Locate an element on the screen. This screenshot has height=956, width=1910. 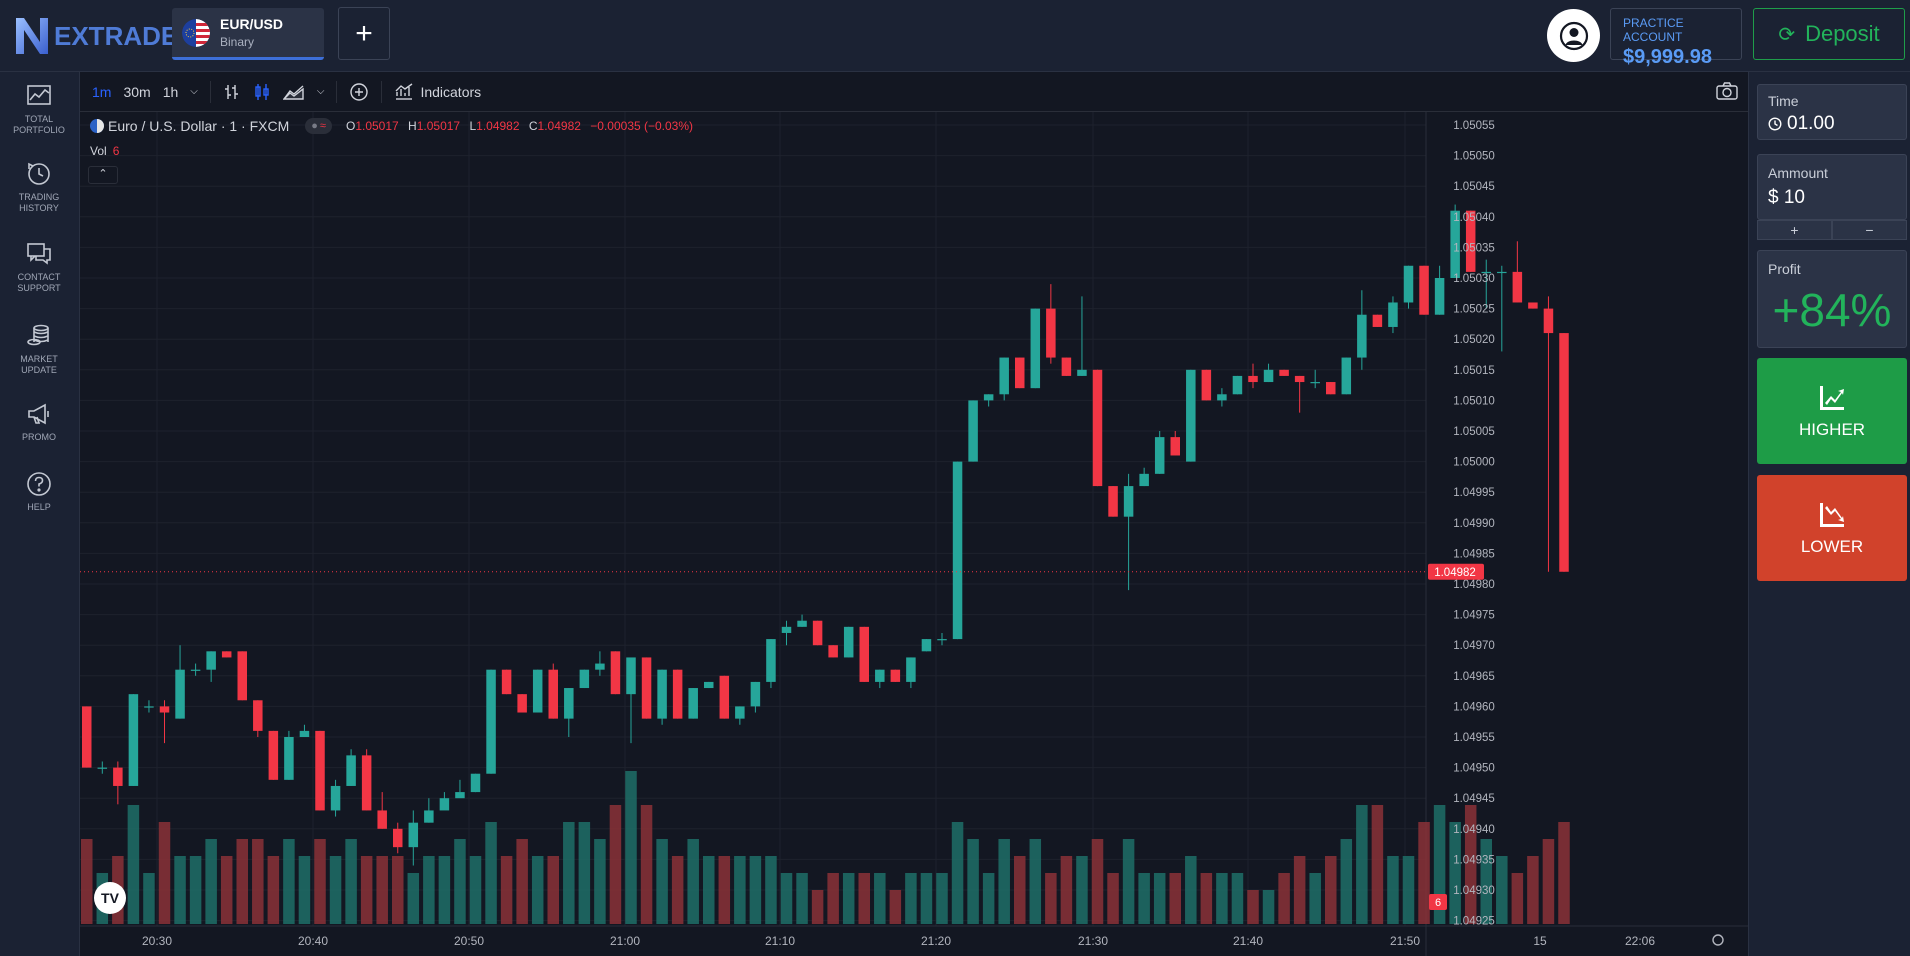
indicators-button: Indicators is located at coordinates (437, 91).